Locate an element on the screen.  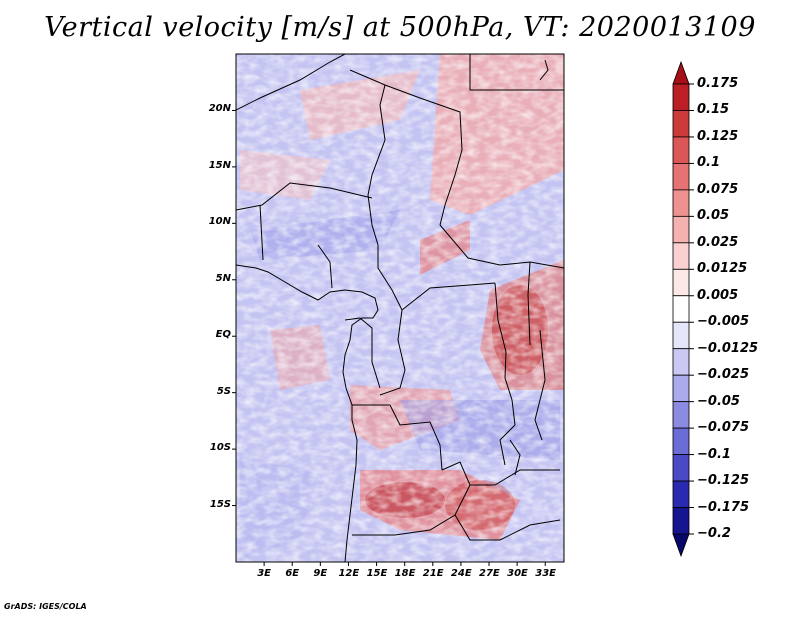
colorbar-level-label: −0.075 is located at coordinates (723, 428).